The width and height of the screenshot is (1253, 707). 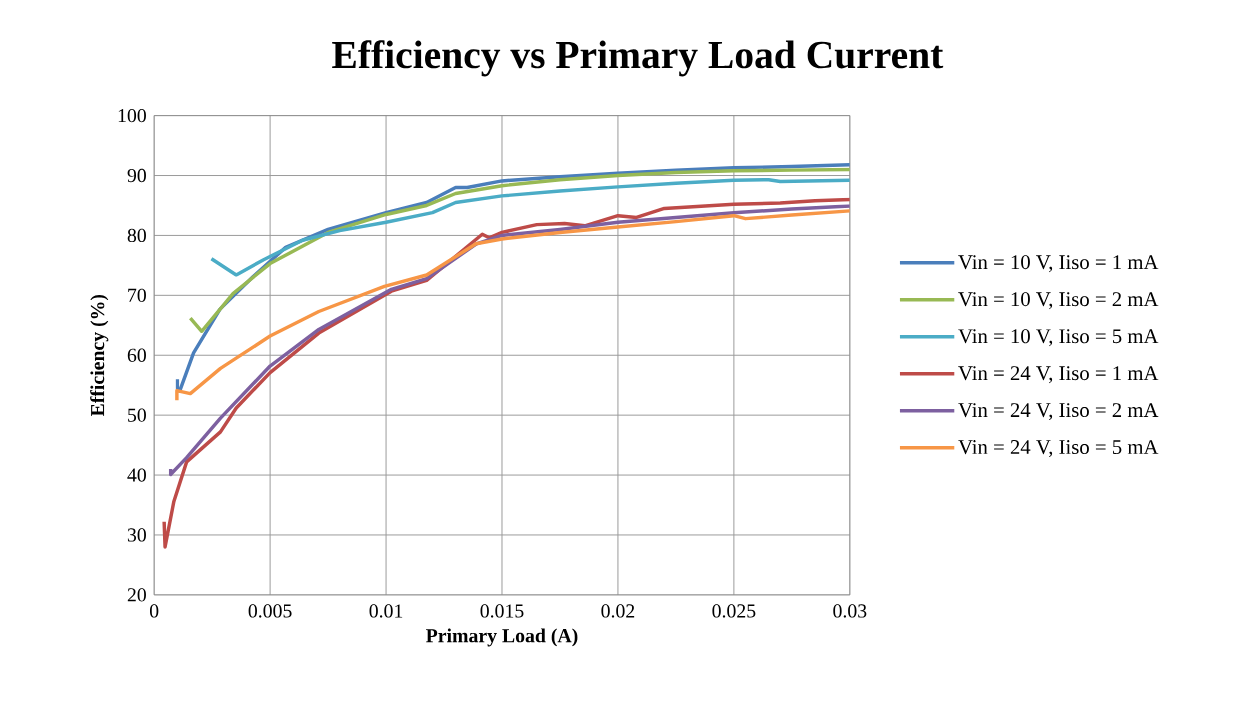 What do you see at coordinates (850, 611) in the screenshot?
I see `x-tick-label: 0.03` at bounding box center [850, 611].